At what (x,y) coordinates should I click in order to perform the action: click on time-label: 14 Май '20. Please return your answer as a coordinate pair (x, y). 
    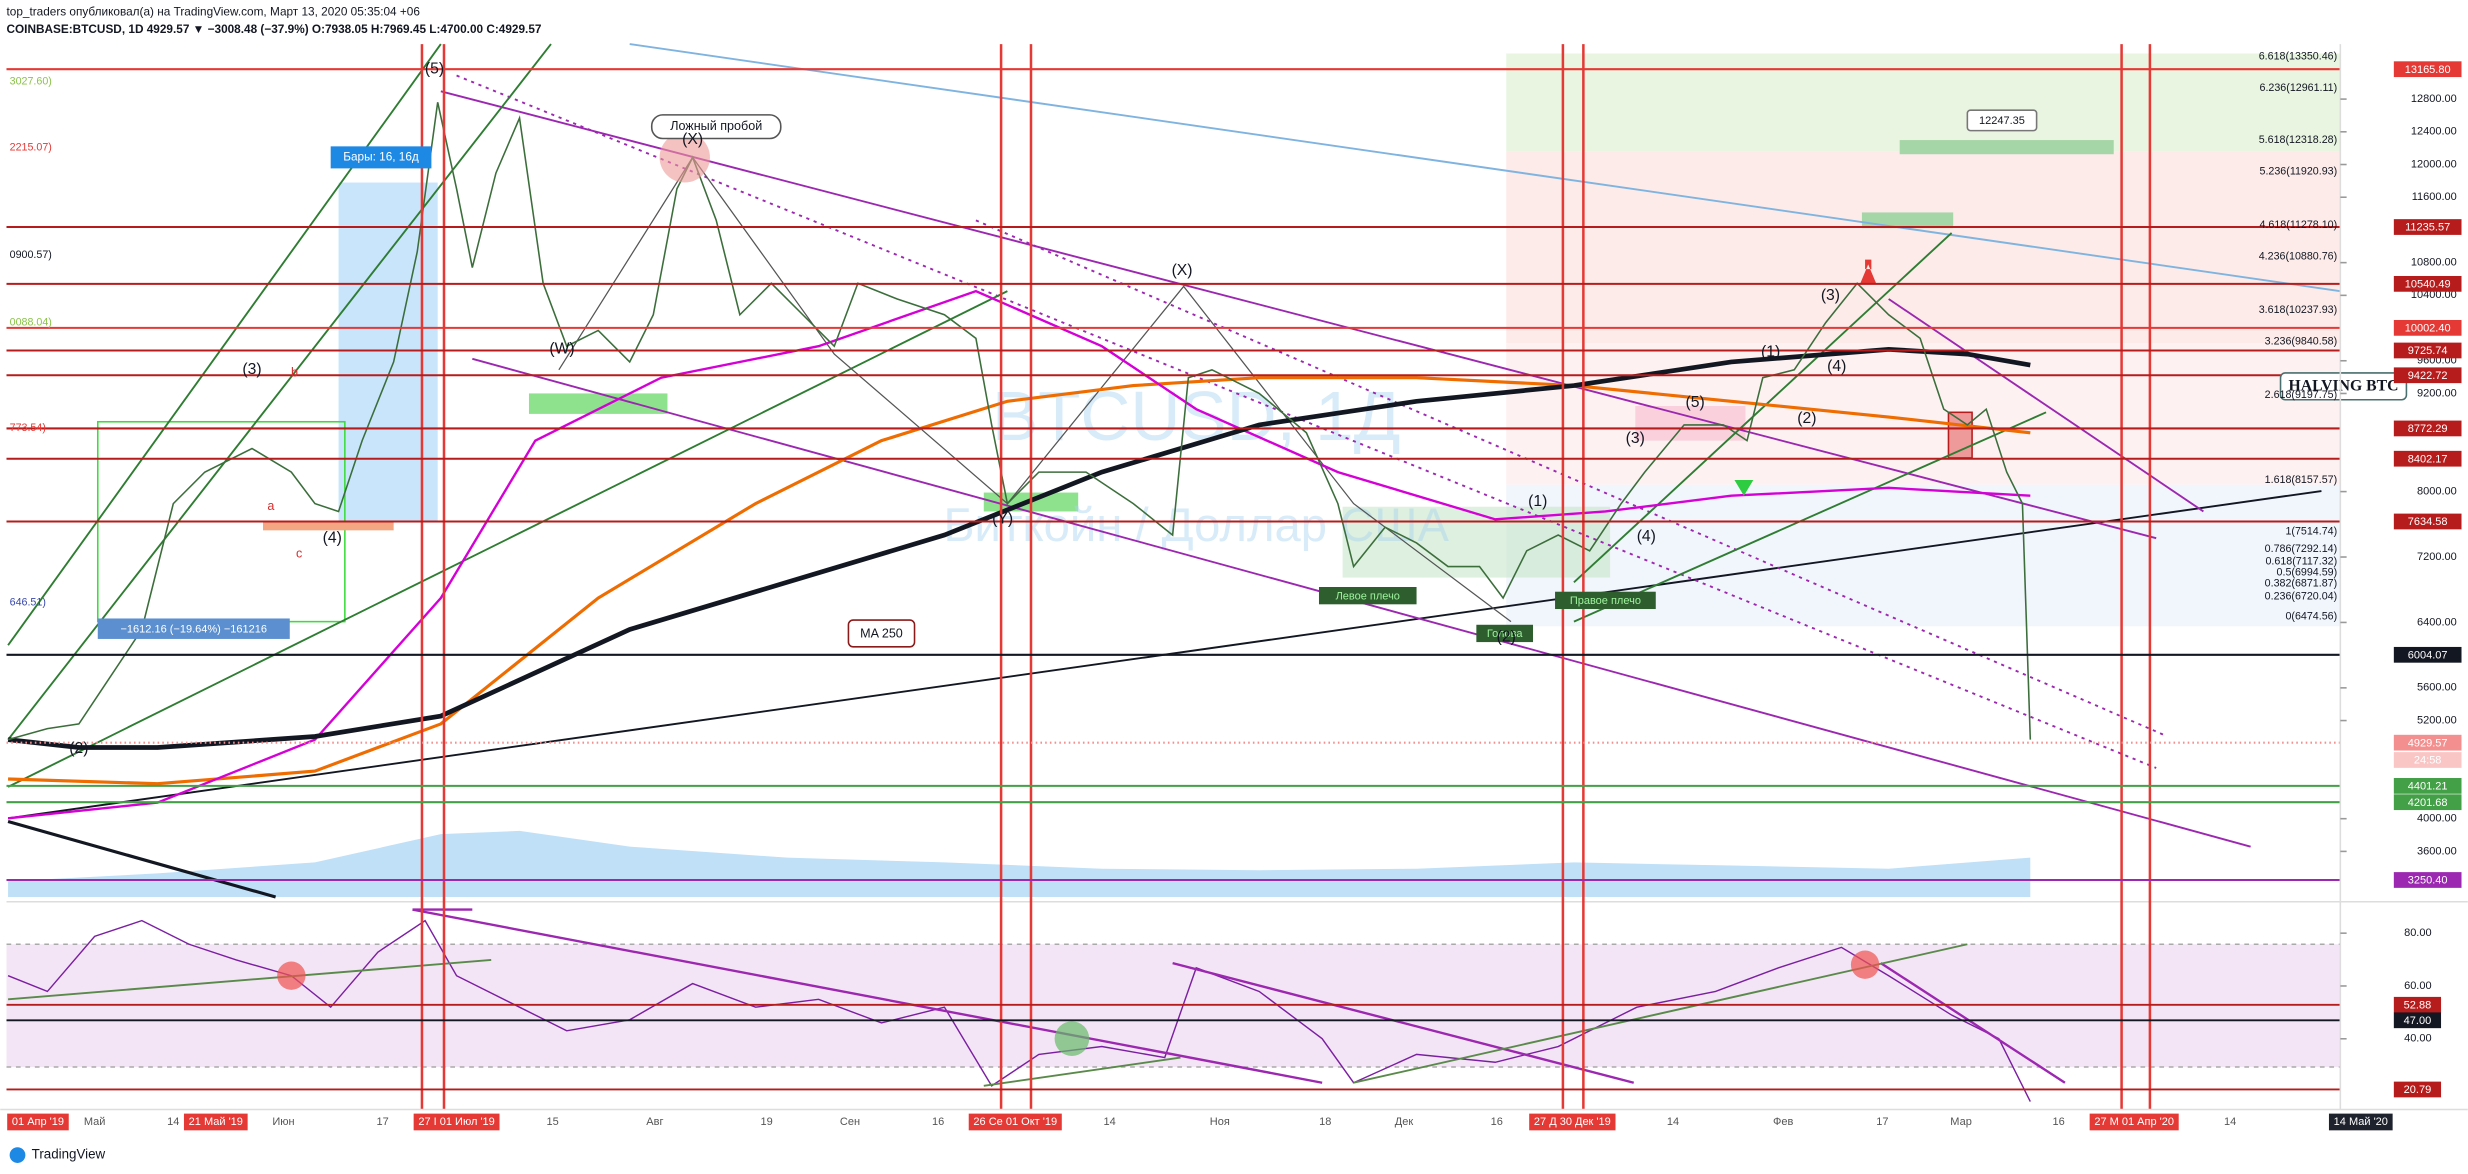
    Looking at the image, I should click on (2361, 1122).